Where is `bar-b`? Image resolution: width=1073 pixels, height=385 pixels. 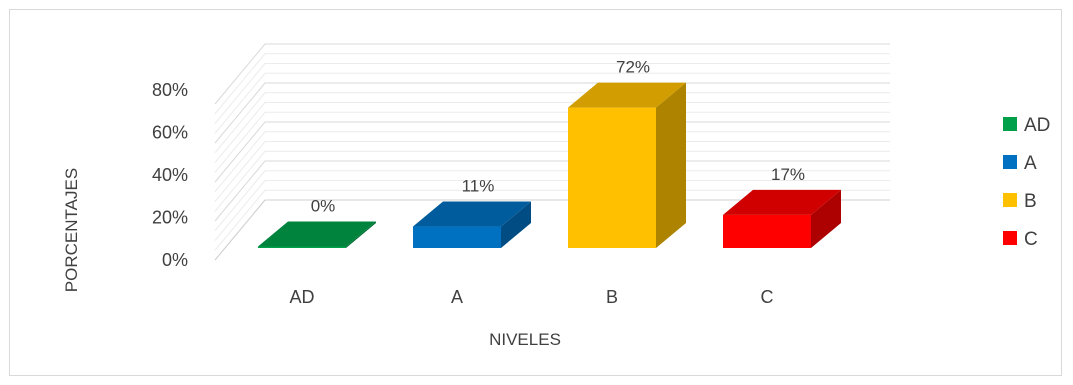
bar-b is located at coordinates (627, 165).